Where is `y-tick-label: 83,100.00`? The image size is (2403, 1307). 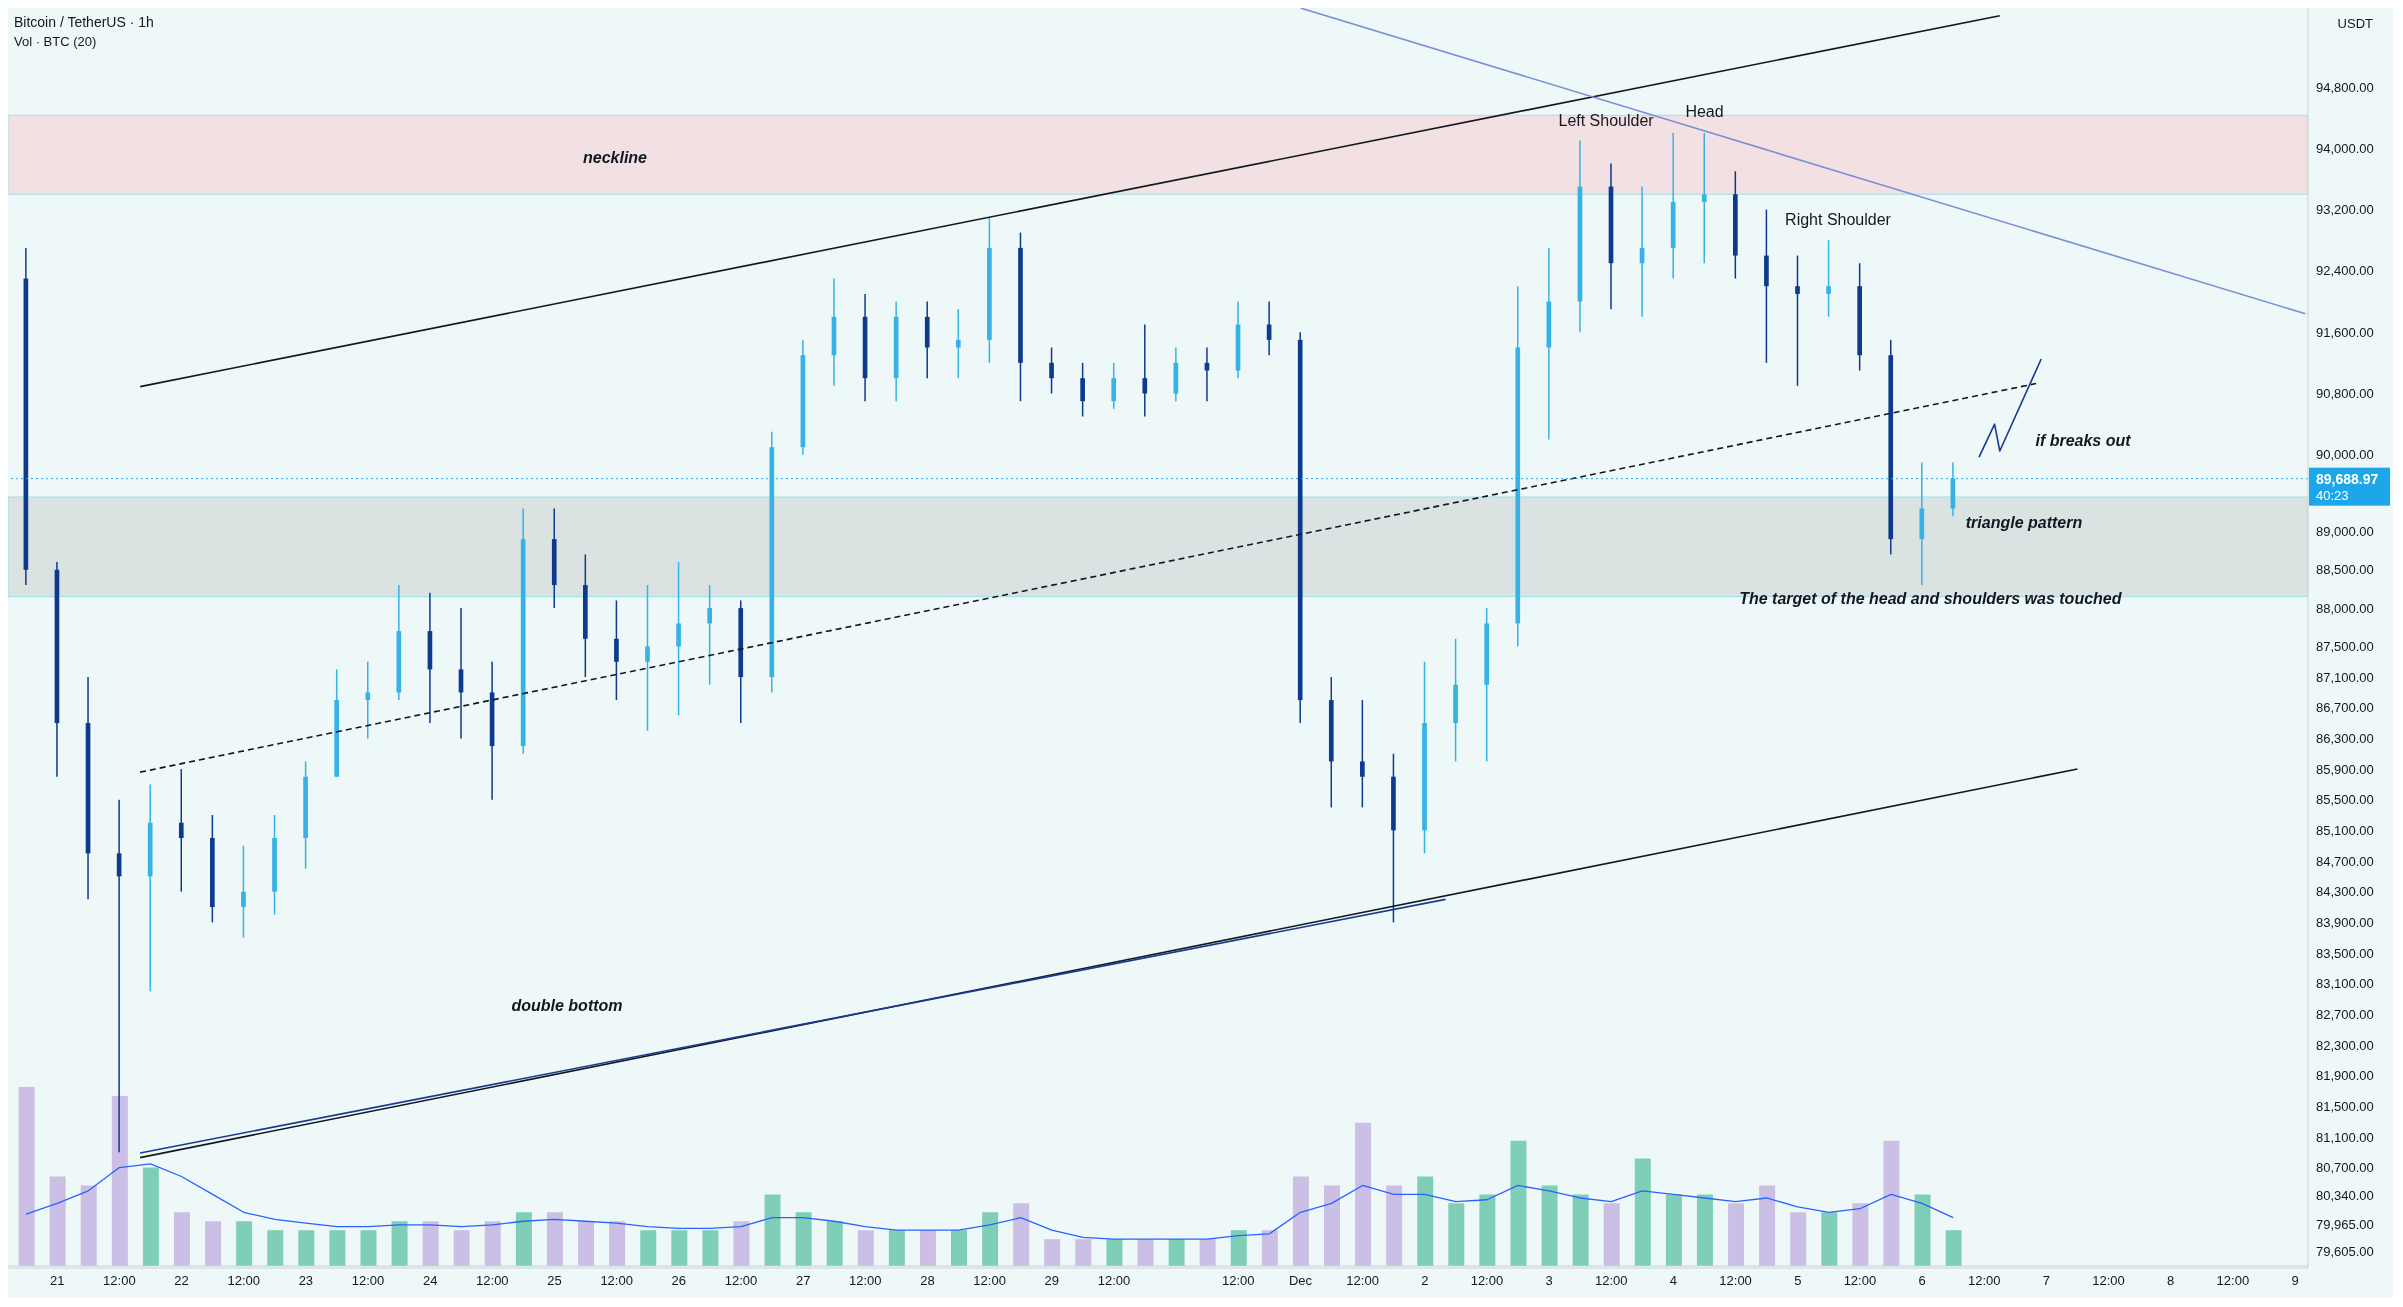
y-tick-label: 83,100.00 is located at coordinates (2345, 984).